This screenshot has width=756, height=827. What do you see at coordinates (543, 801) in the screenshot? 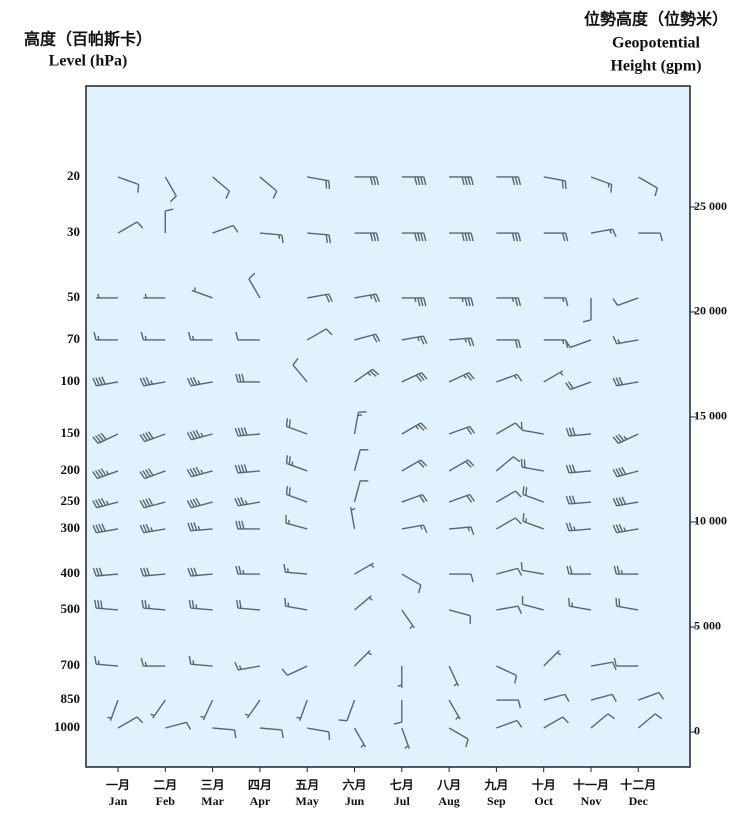
I see `x-tick-label: Oct` at bounding box center [543, 801].